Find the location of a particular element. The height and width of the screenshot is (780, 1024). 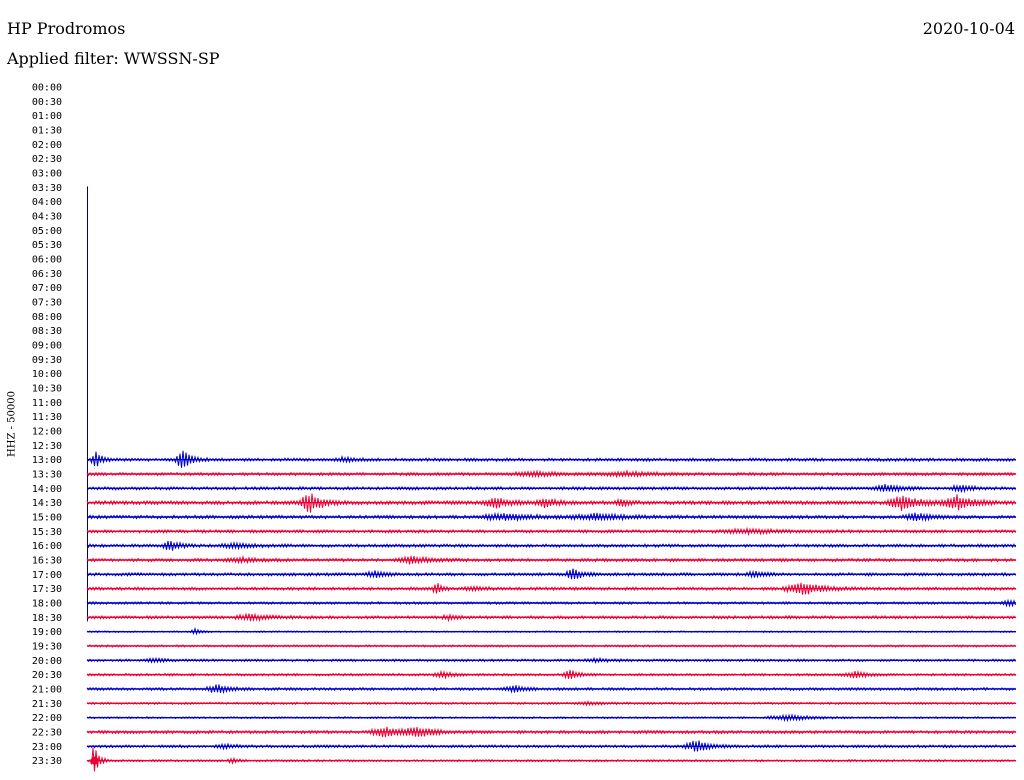

time-tick-1530: 15:30 is located at coordinates (47, 532).